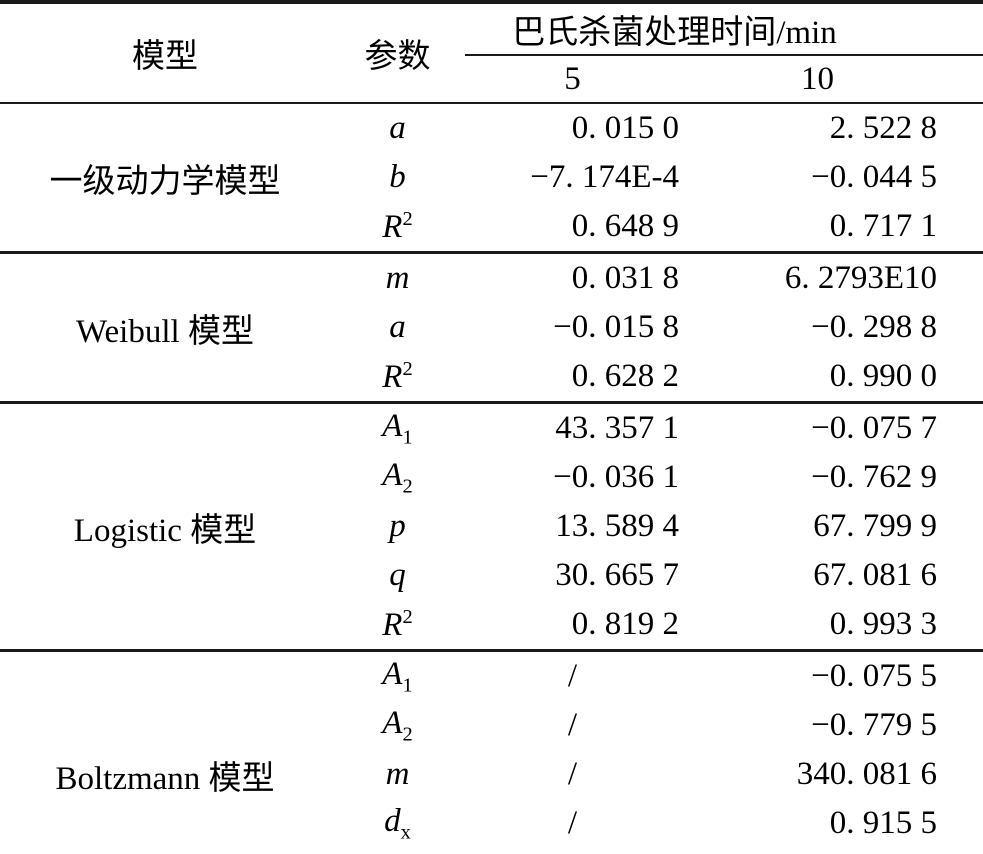 The image size is (983, 854). I want to click on model-name: Logistic 模型, so click(165, 527).